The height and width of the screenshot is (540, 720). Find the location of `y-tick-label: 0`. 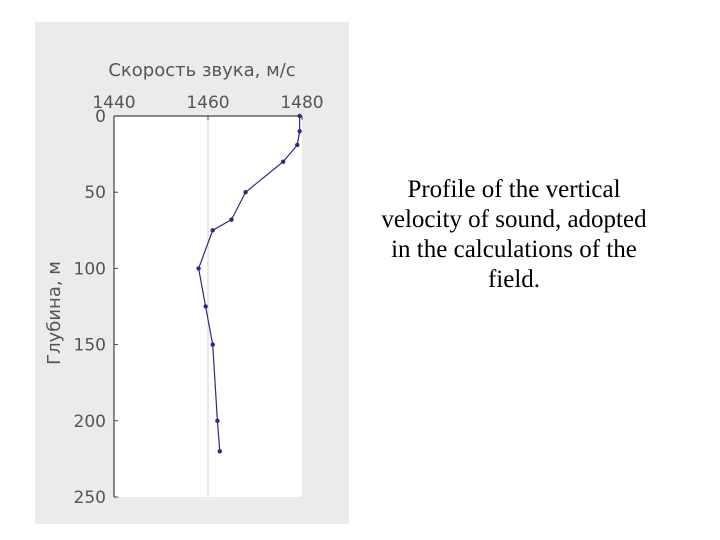

y-tick-label: 0 is located at coordinates (100, 117).